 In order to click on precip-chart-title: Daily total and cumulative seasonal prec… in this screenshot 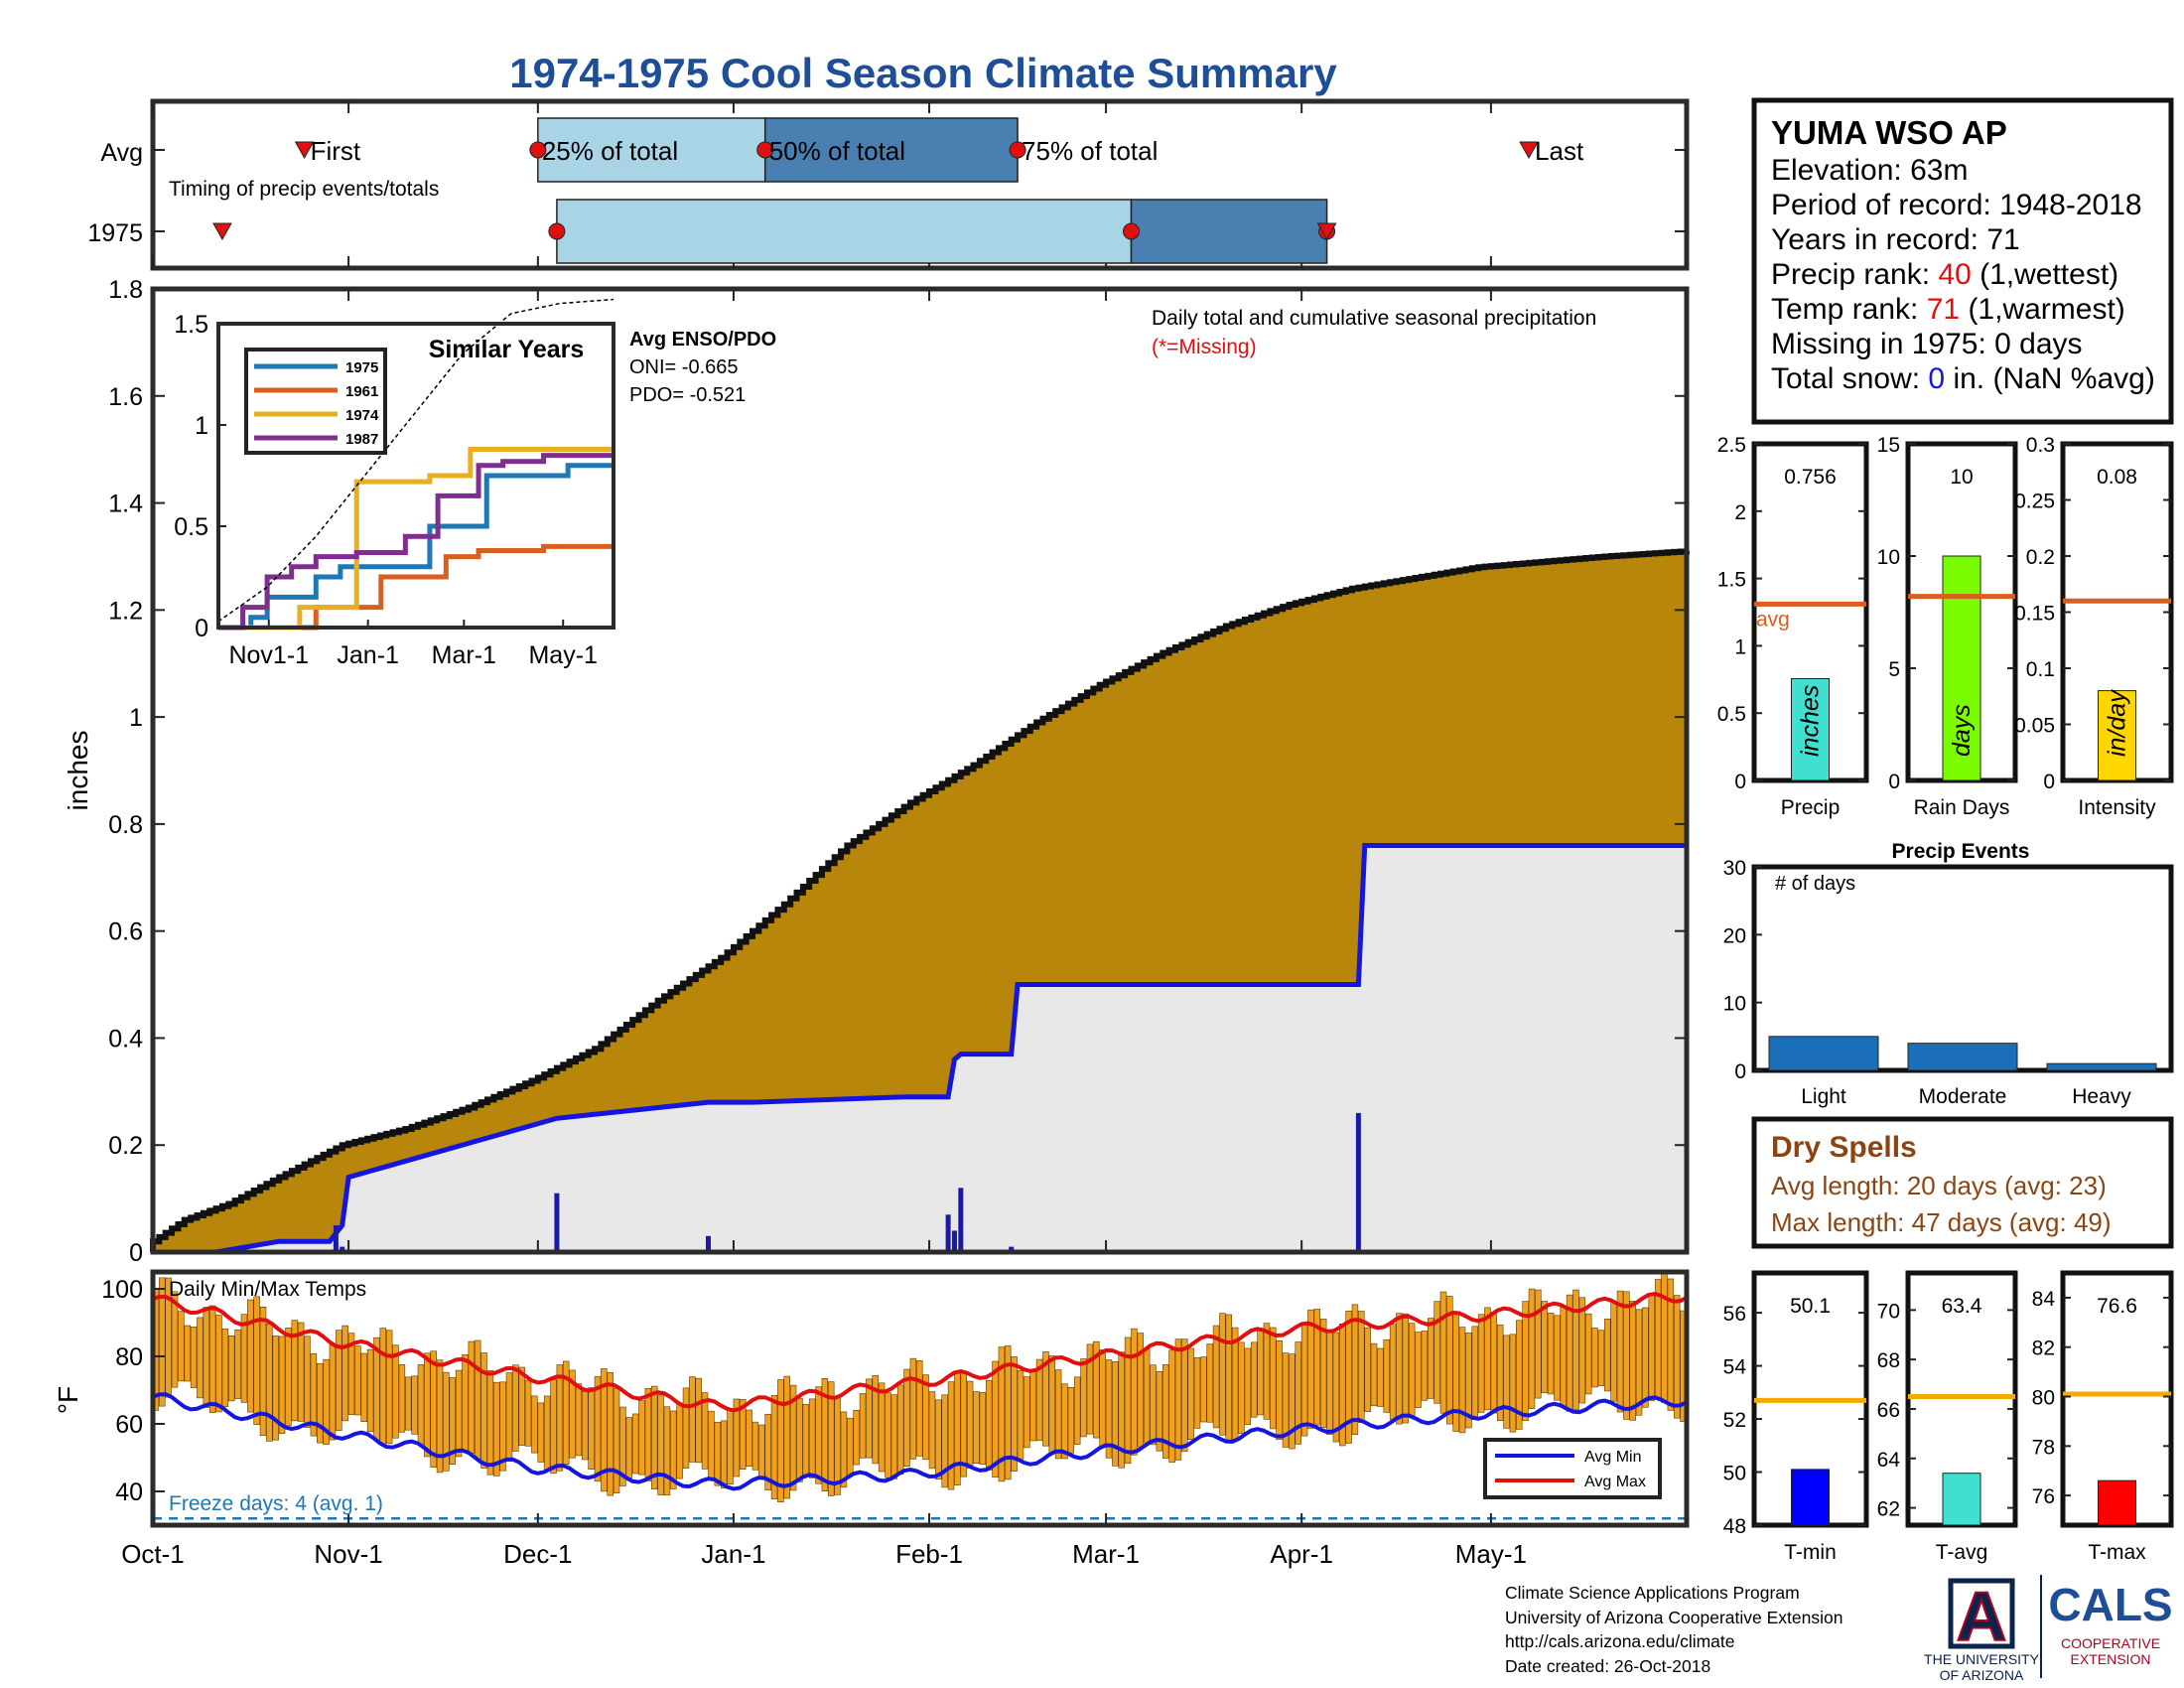, I will do `click(1374, 318)`.